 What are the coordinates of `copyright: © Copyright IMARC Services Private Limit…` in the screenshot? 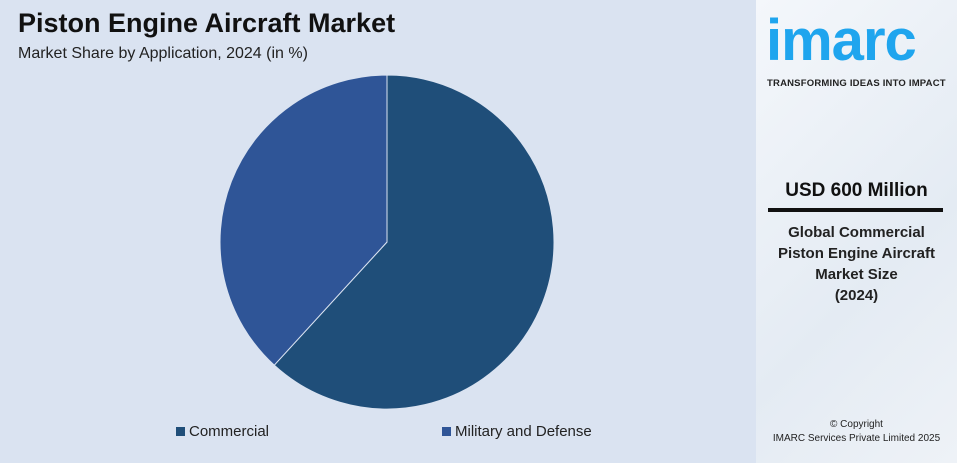 It's located at (856, 432).